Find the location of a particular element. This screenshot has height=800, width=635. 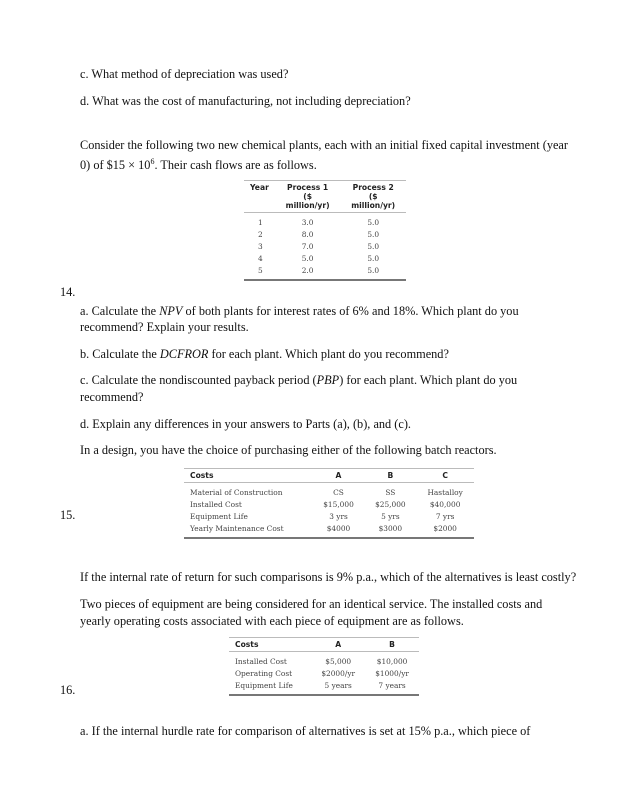

question-number-15: 15. is located at coordinates (68, 515).